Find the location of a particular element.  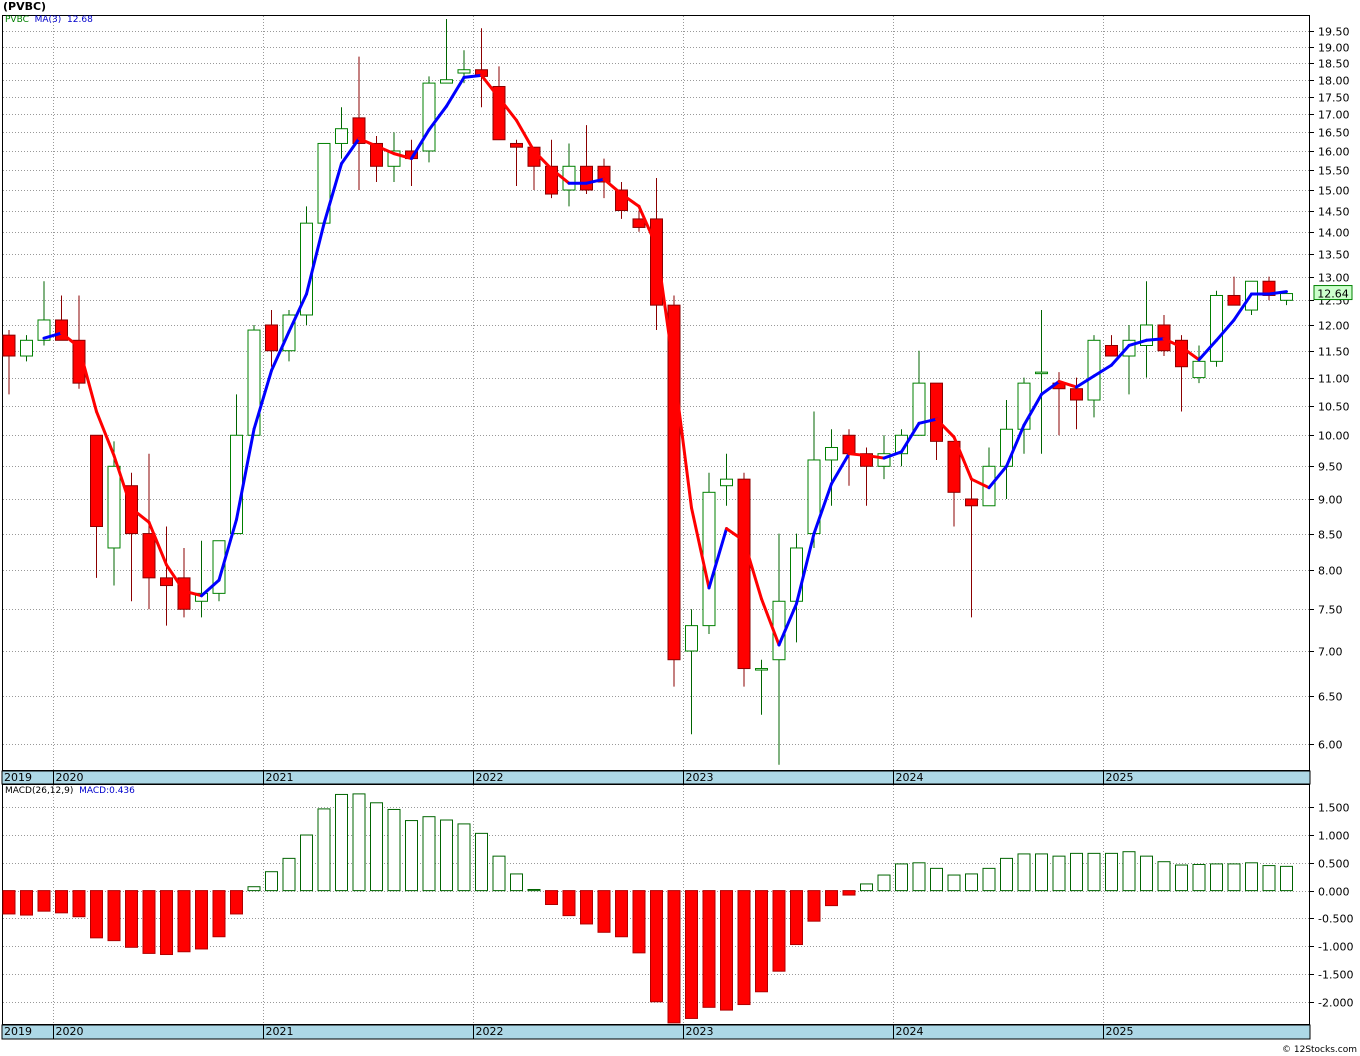

ma-legend: MA(3) is located at coordinates (48, 20).